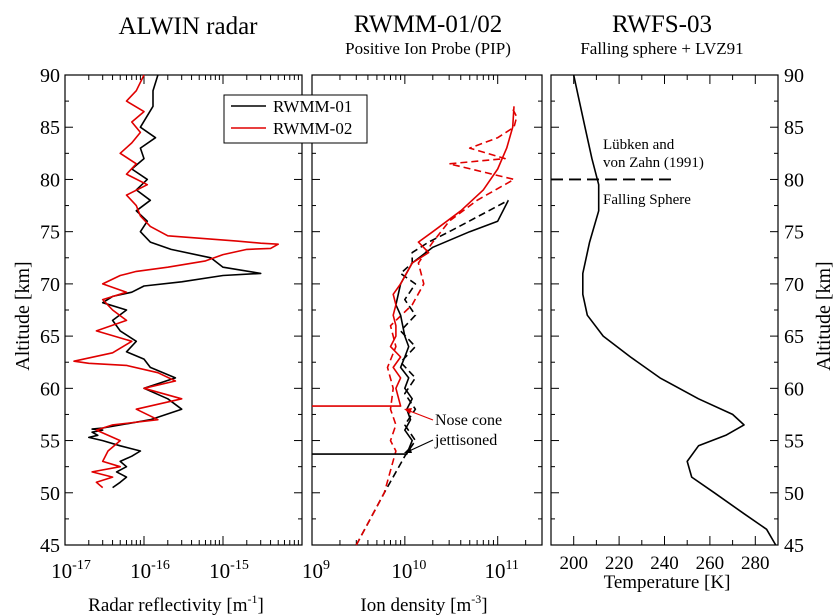 This screenshot has height=615, width=834. I want to click on left-title: ALWIN radar, so click(188, 26).